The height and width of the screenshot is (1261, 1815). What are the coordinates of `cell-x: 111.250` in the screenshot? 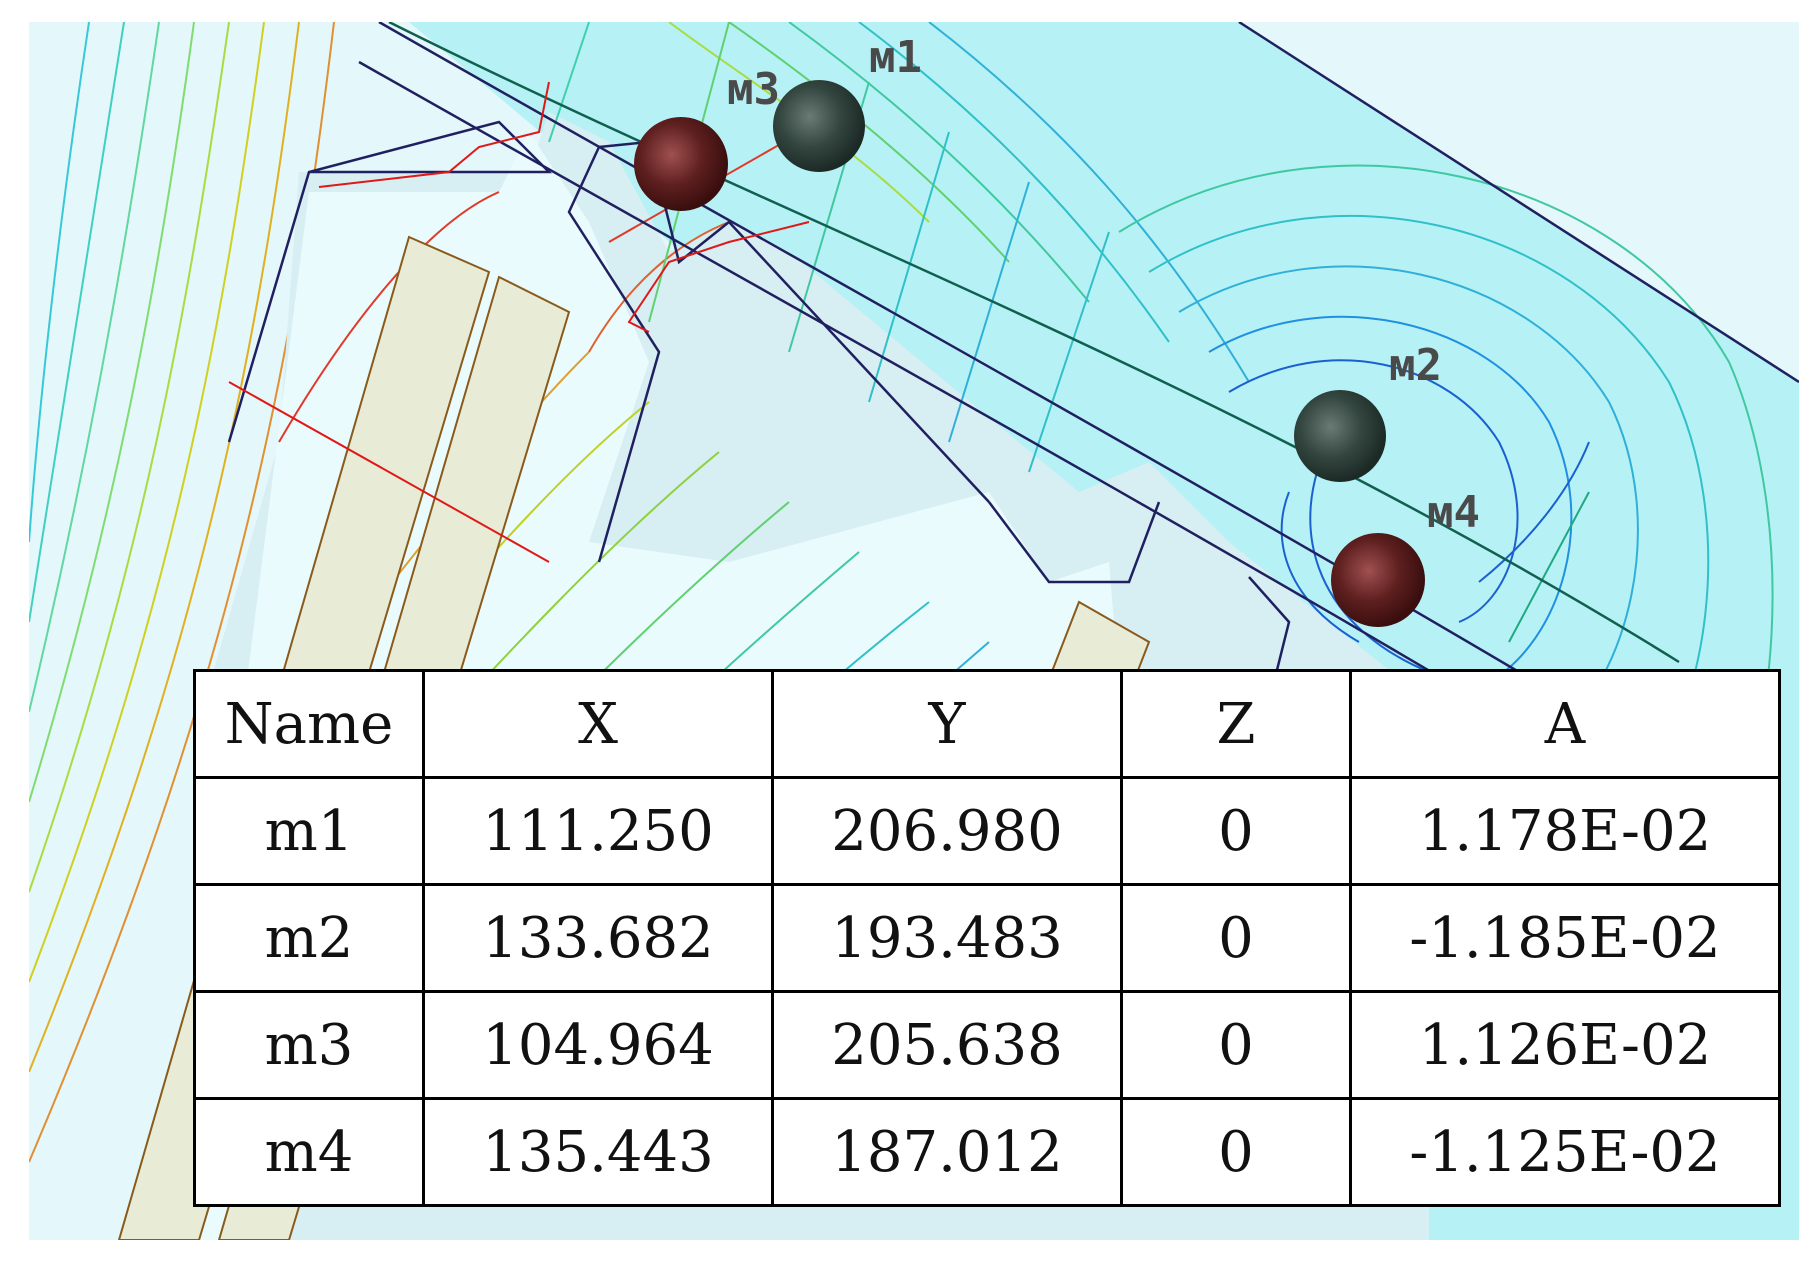 It's located at (598, 831).